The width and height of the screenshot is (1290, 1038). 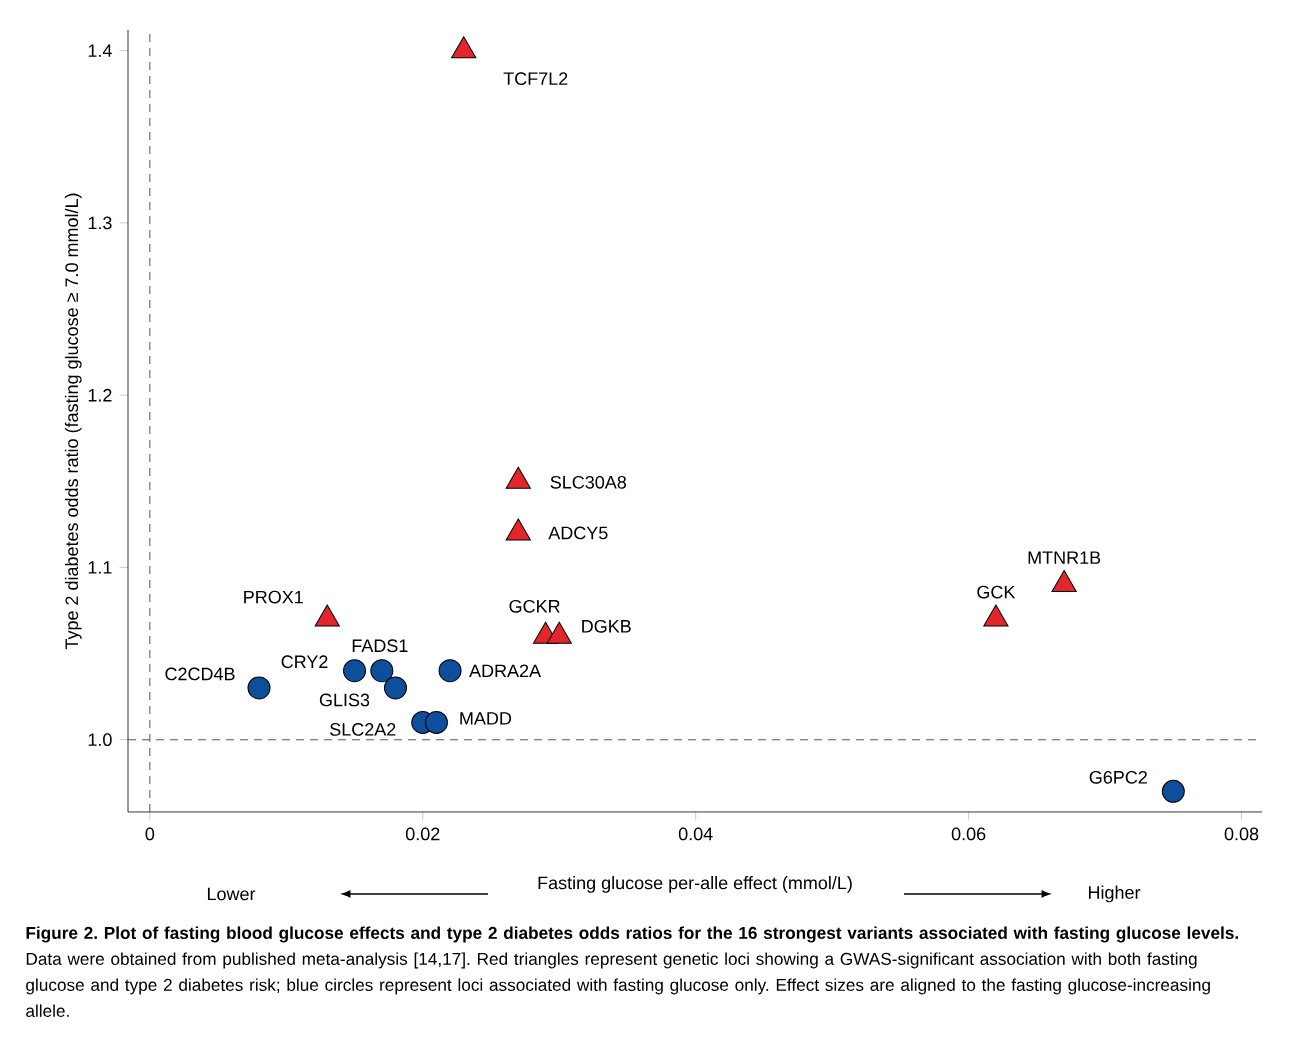 I want to click on x-tick-label: 0, so click(x=150, y=834).